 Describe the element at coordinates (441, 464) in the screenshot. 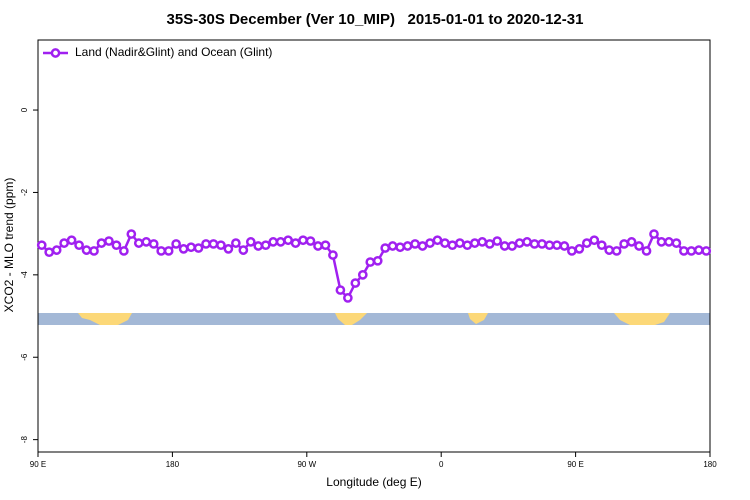

I see `x-tick-label: 0` at that location.